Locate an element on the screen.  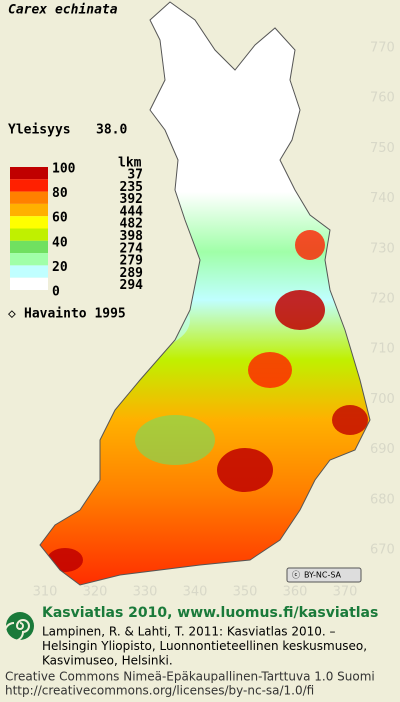
legend-count: 392 is located at coordinates (131, 199).